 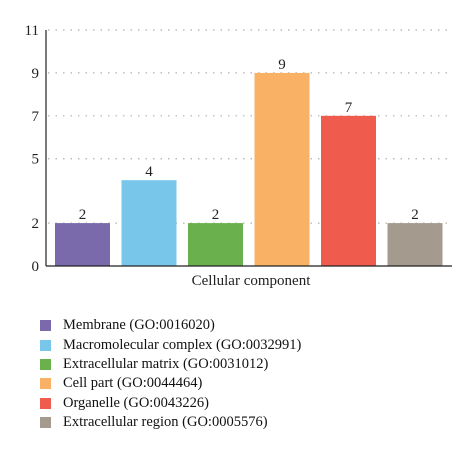 What do you see at coordinates (250, 403) in the screenshot?
I see `legend-item: Organelle (GO:0043226)` at bounding box center [250, 403].